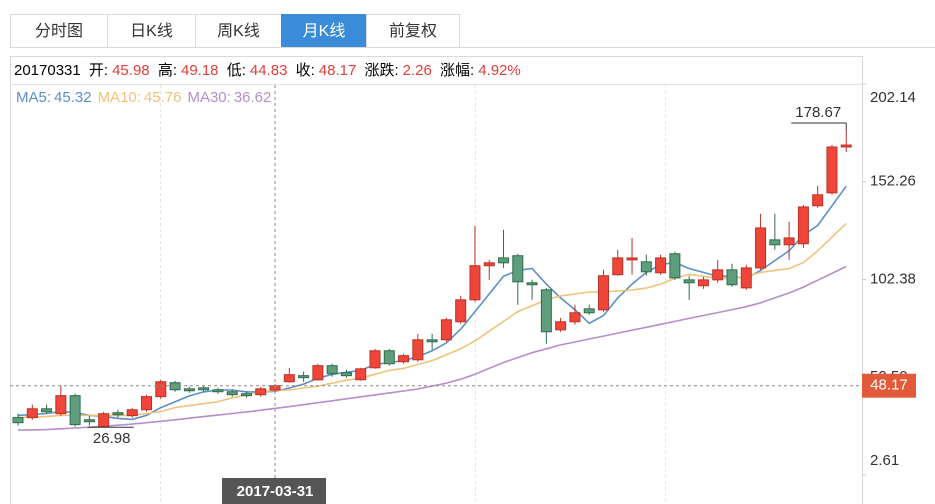 The height and width of the screenshot is (504, 935). What do you see at coordinates (305, 70) in the screenshot?
I see `label: 收:` at bounding box center [305, 70].